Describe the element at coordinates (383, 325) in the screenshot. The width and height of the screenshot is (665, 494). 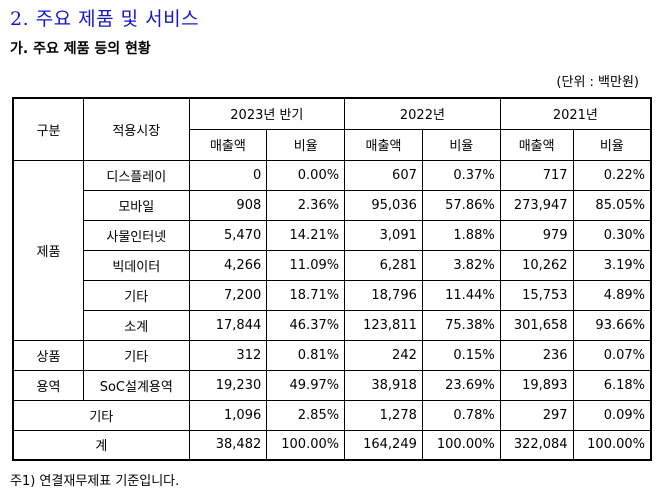
I see `cell-sales: 123,811` at that location.